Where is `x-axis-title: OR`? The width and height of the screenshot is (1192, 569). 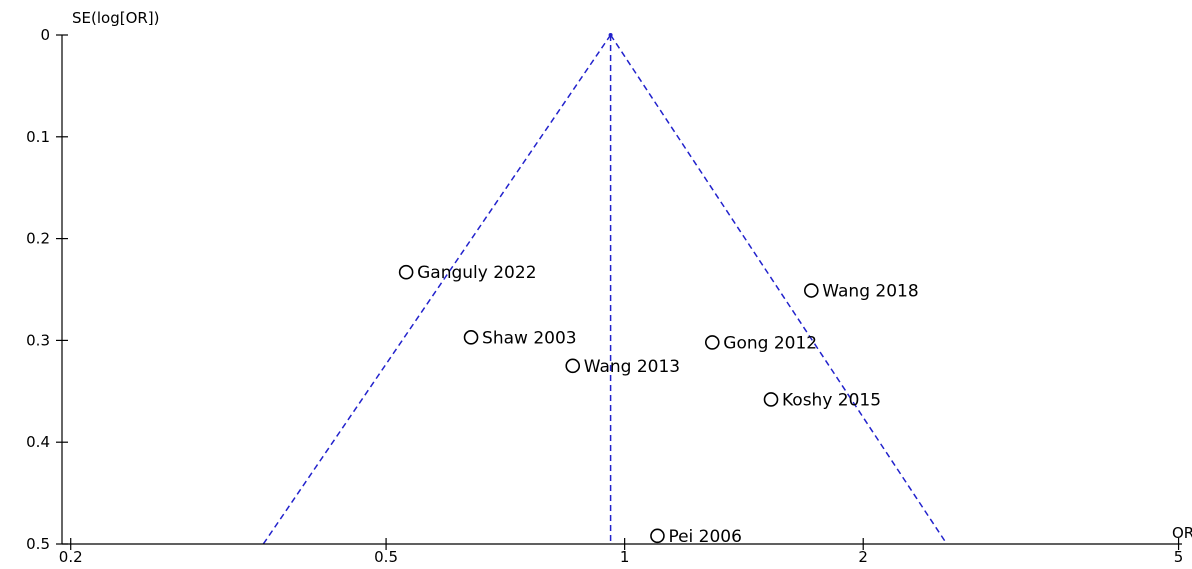 x-axis-title: OR is located at coordinates (1182, 533).